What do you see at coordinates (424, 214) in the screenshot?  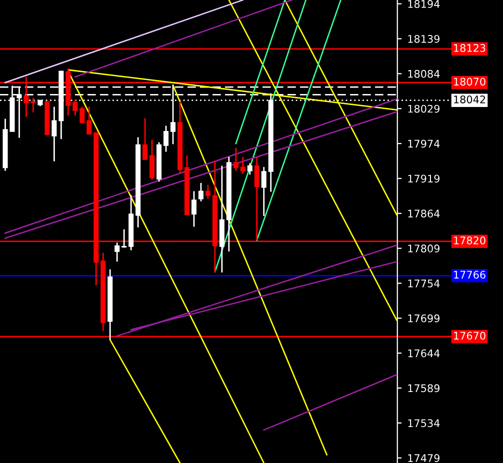 I see `y-tick-label: 17864` at bounding box center [424, 214].